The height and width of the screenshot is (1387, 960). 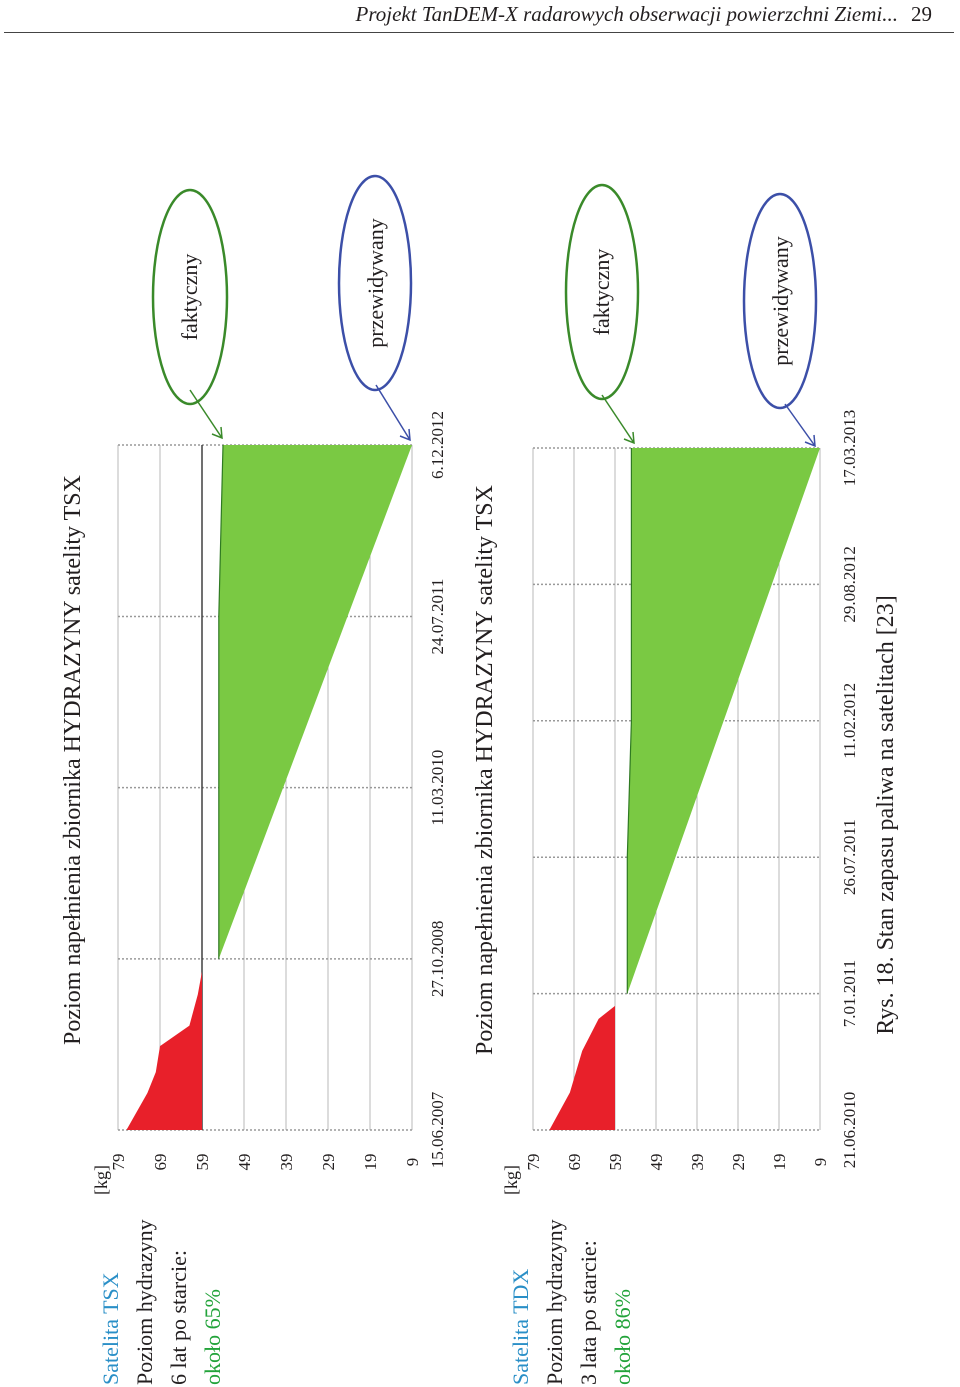 What do you see at coordinates (178, 1317) in the screenshot?
I see `legend-line-2: 6 lat po starcie:` at bounding box center [178, 1317].